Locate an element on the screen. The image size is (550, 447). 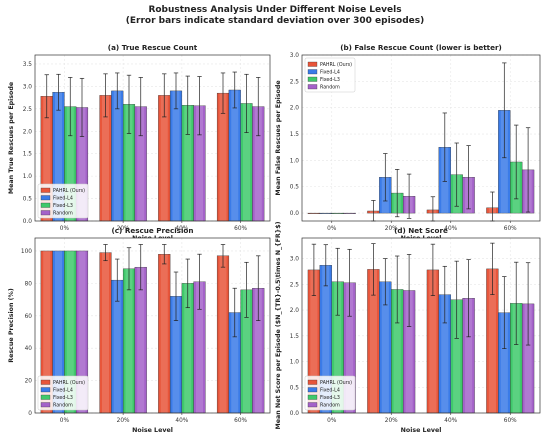
y-tick-label: 80 is located at coordinates (29, 284).